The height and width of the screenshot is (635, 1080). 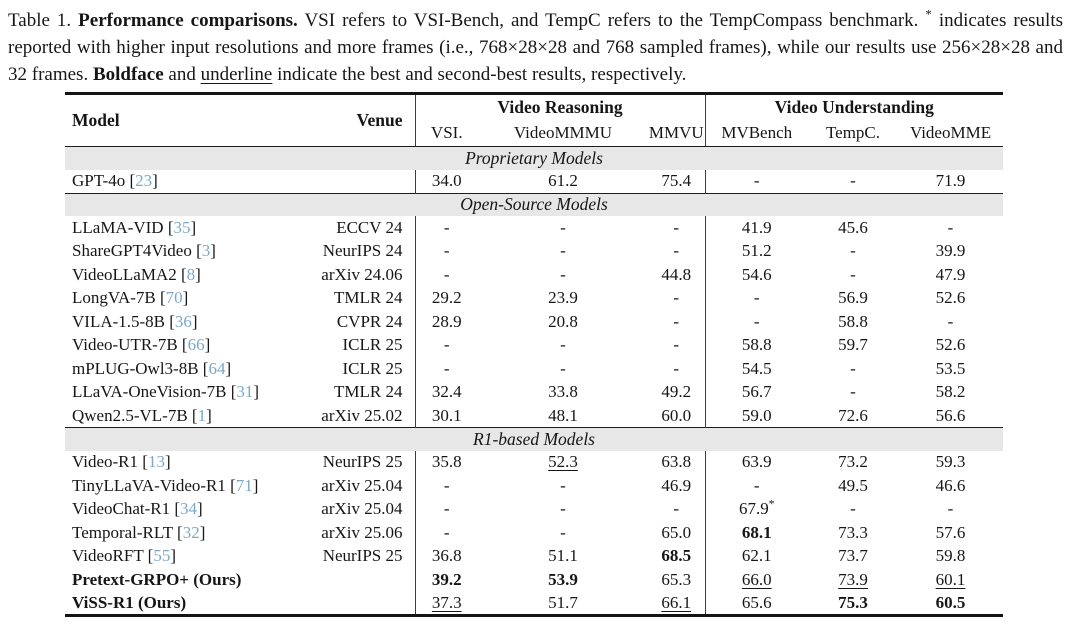 What do you see at coordinates (853, 532) in the screenshot?
I see `value-cell: 73.3` at bounding box center [853, 532].